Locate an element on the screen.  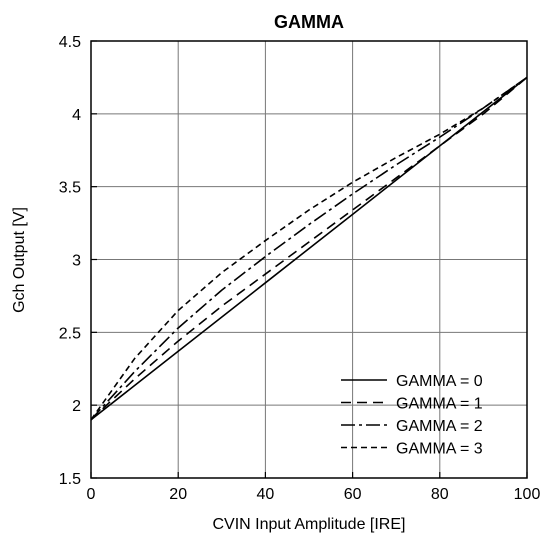
x-tick-label: 80 is located at coordinates (440, 494).